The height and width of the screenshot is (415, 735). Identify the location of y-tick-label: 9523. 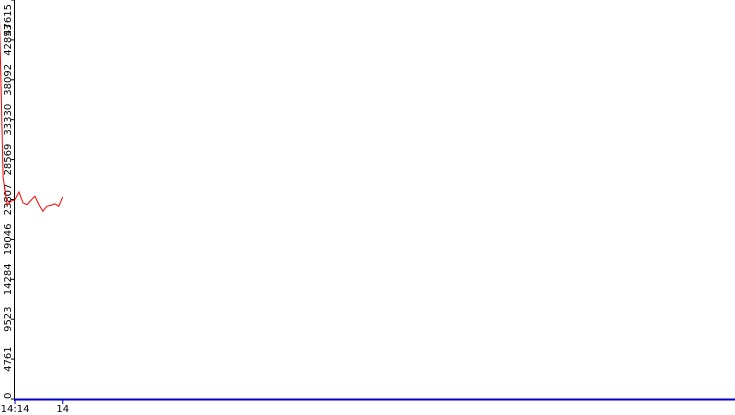
(8, 318).